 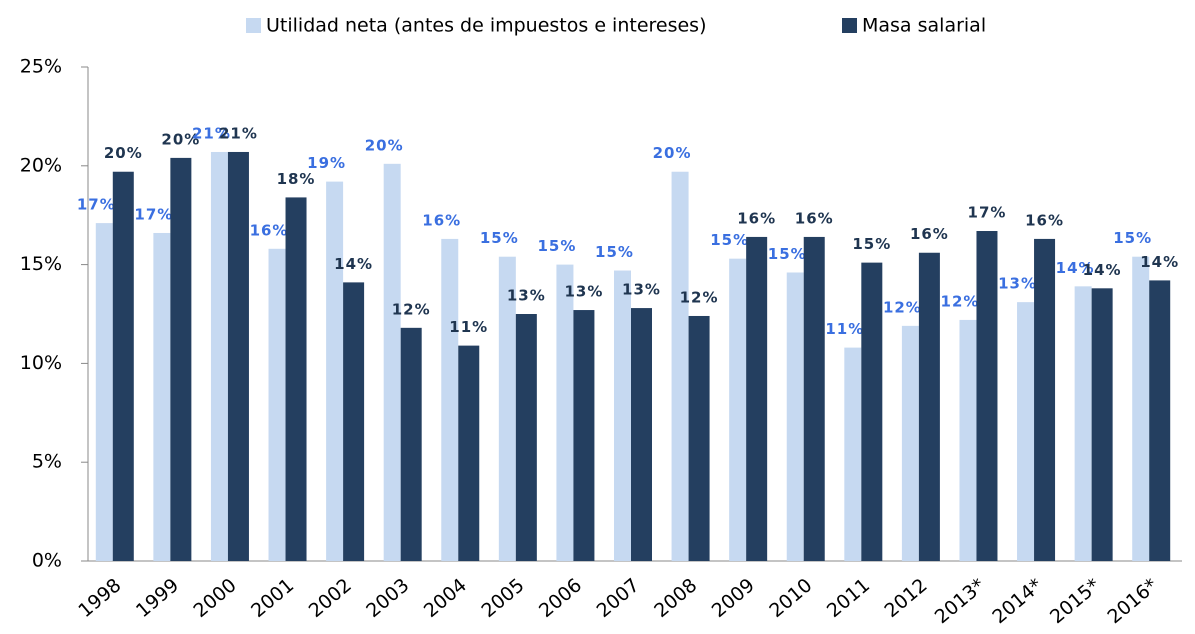 I want to click on x-tick-label: 2008, so click(x=675, y=598).